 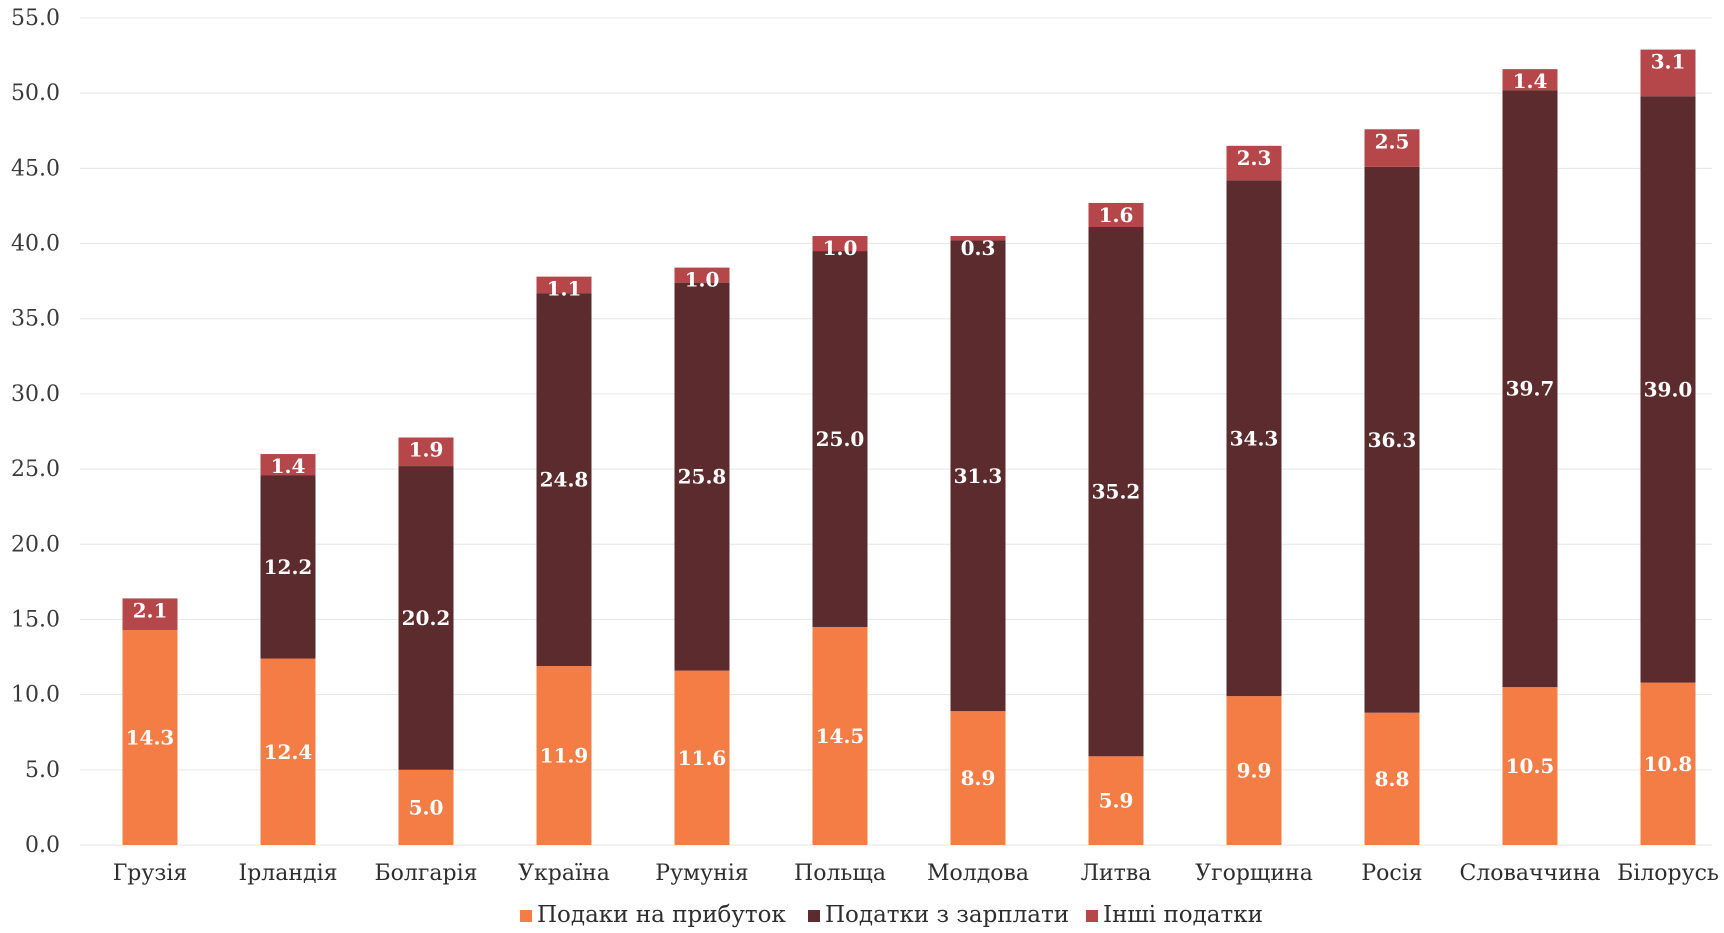 I want to click on data-label: 25.0, so click(x=840, y=439).